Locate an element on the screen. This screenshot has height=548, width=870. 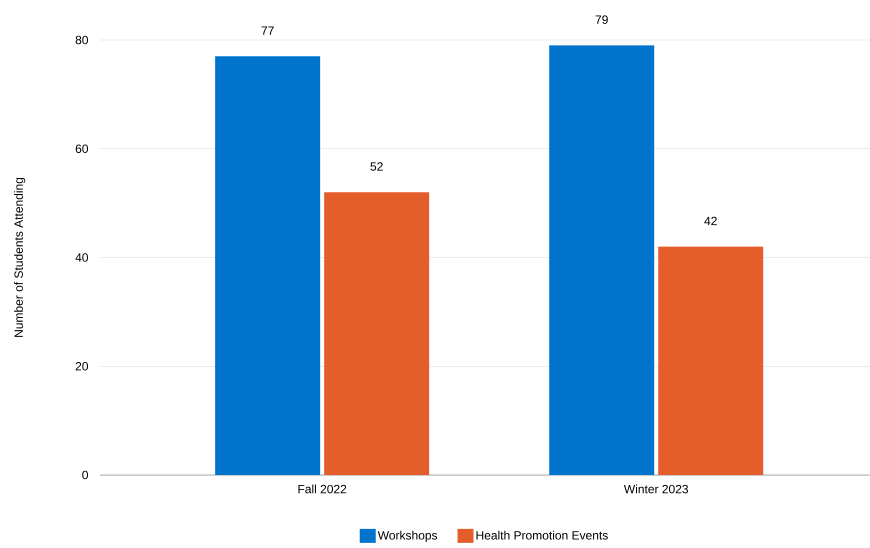
data-label: 77 is located at coordinates (268, 30).